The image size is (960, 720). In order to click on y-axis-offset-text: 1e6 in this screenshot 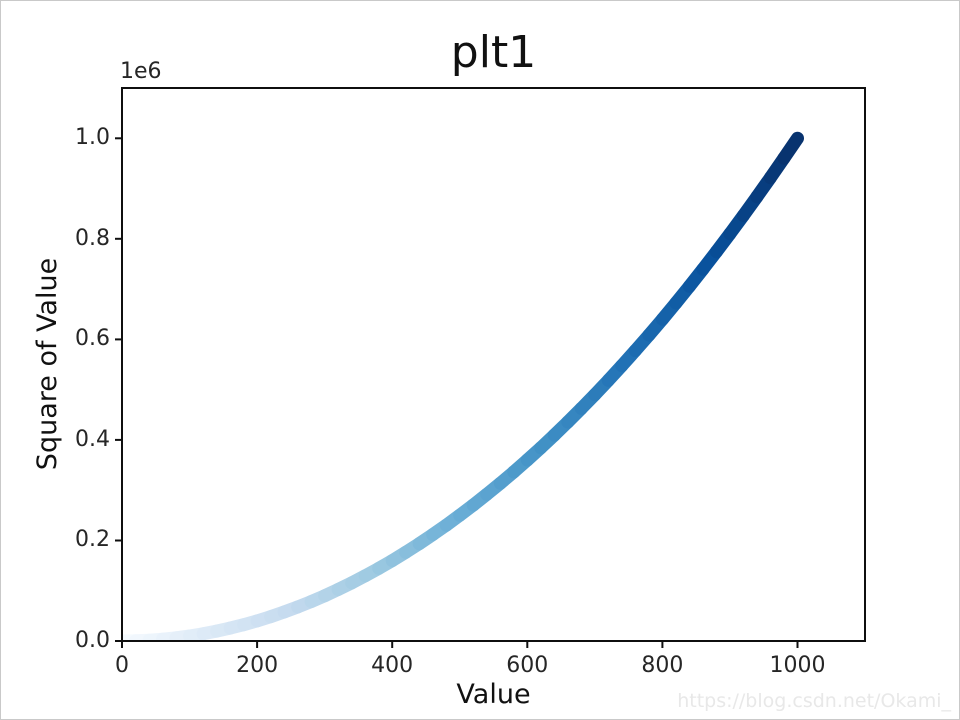, I will do `click(141, 71)`.